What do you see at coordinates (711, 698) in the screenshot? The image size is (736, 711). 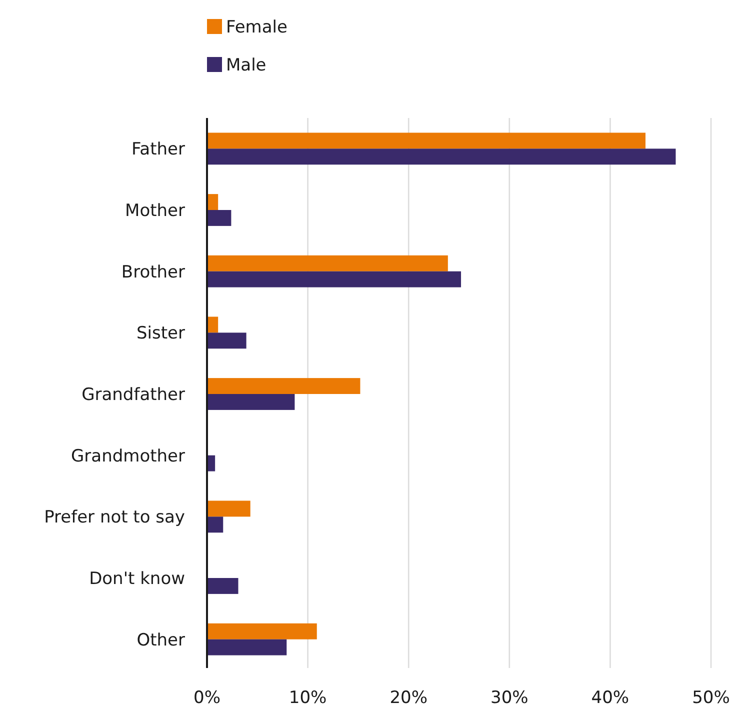 I see `x-tick-label: 50%` at bounding box center [711, 698].